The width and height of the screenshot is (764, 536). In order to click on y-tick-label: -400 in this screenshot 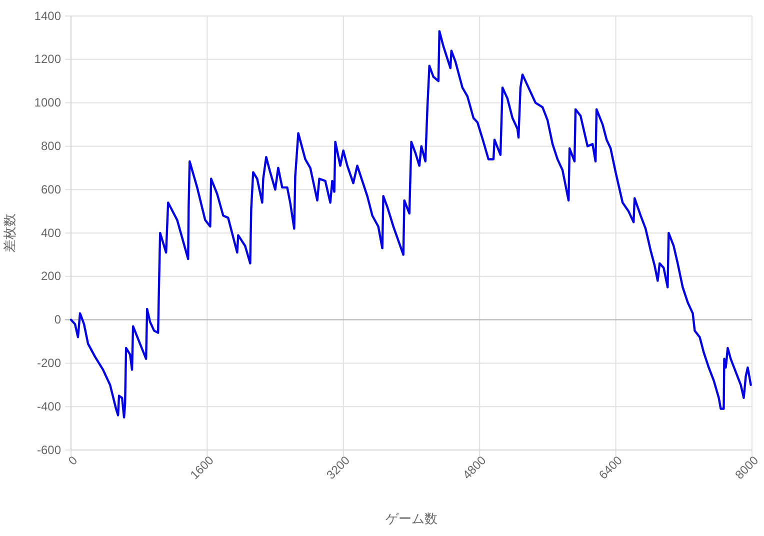, I will do `click(49, 406)`.